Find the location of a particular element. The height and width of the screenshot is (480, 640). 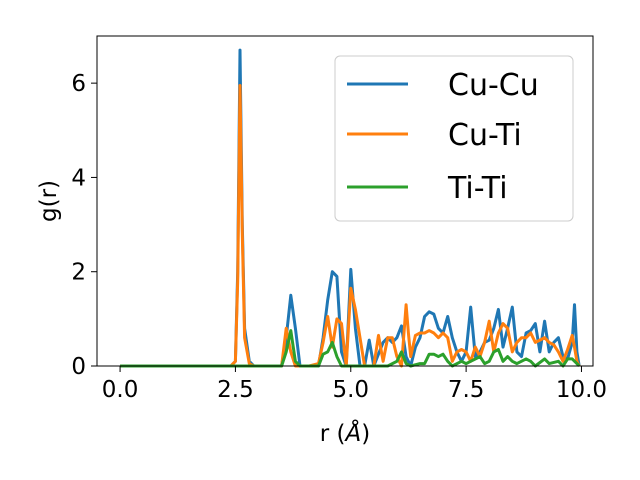

legend: Cu-Cu Cu-Ti Ti-Ti is located at coordinates (454, 138).